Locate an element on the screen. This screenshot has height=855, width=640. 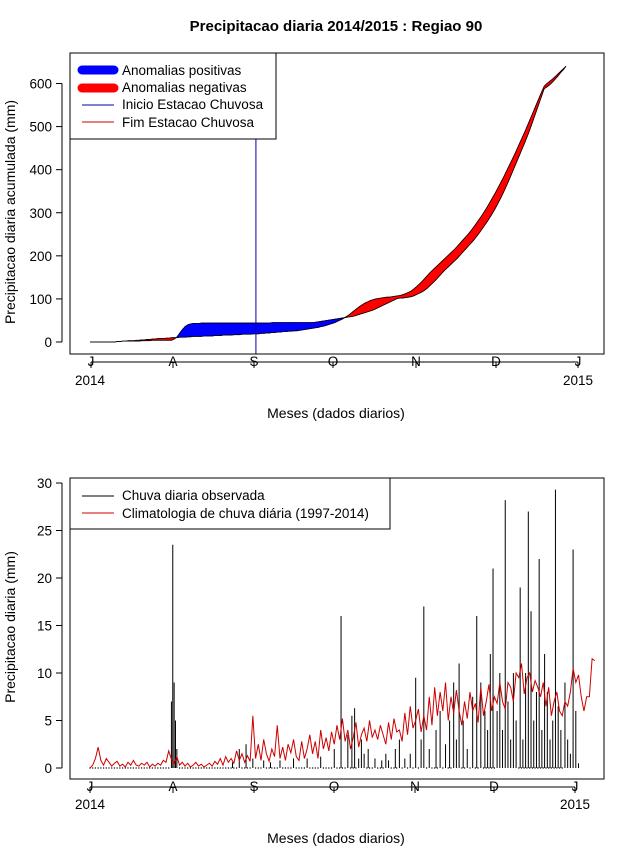
y-tick-label: 15 is located at coordinates (44, 626).